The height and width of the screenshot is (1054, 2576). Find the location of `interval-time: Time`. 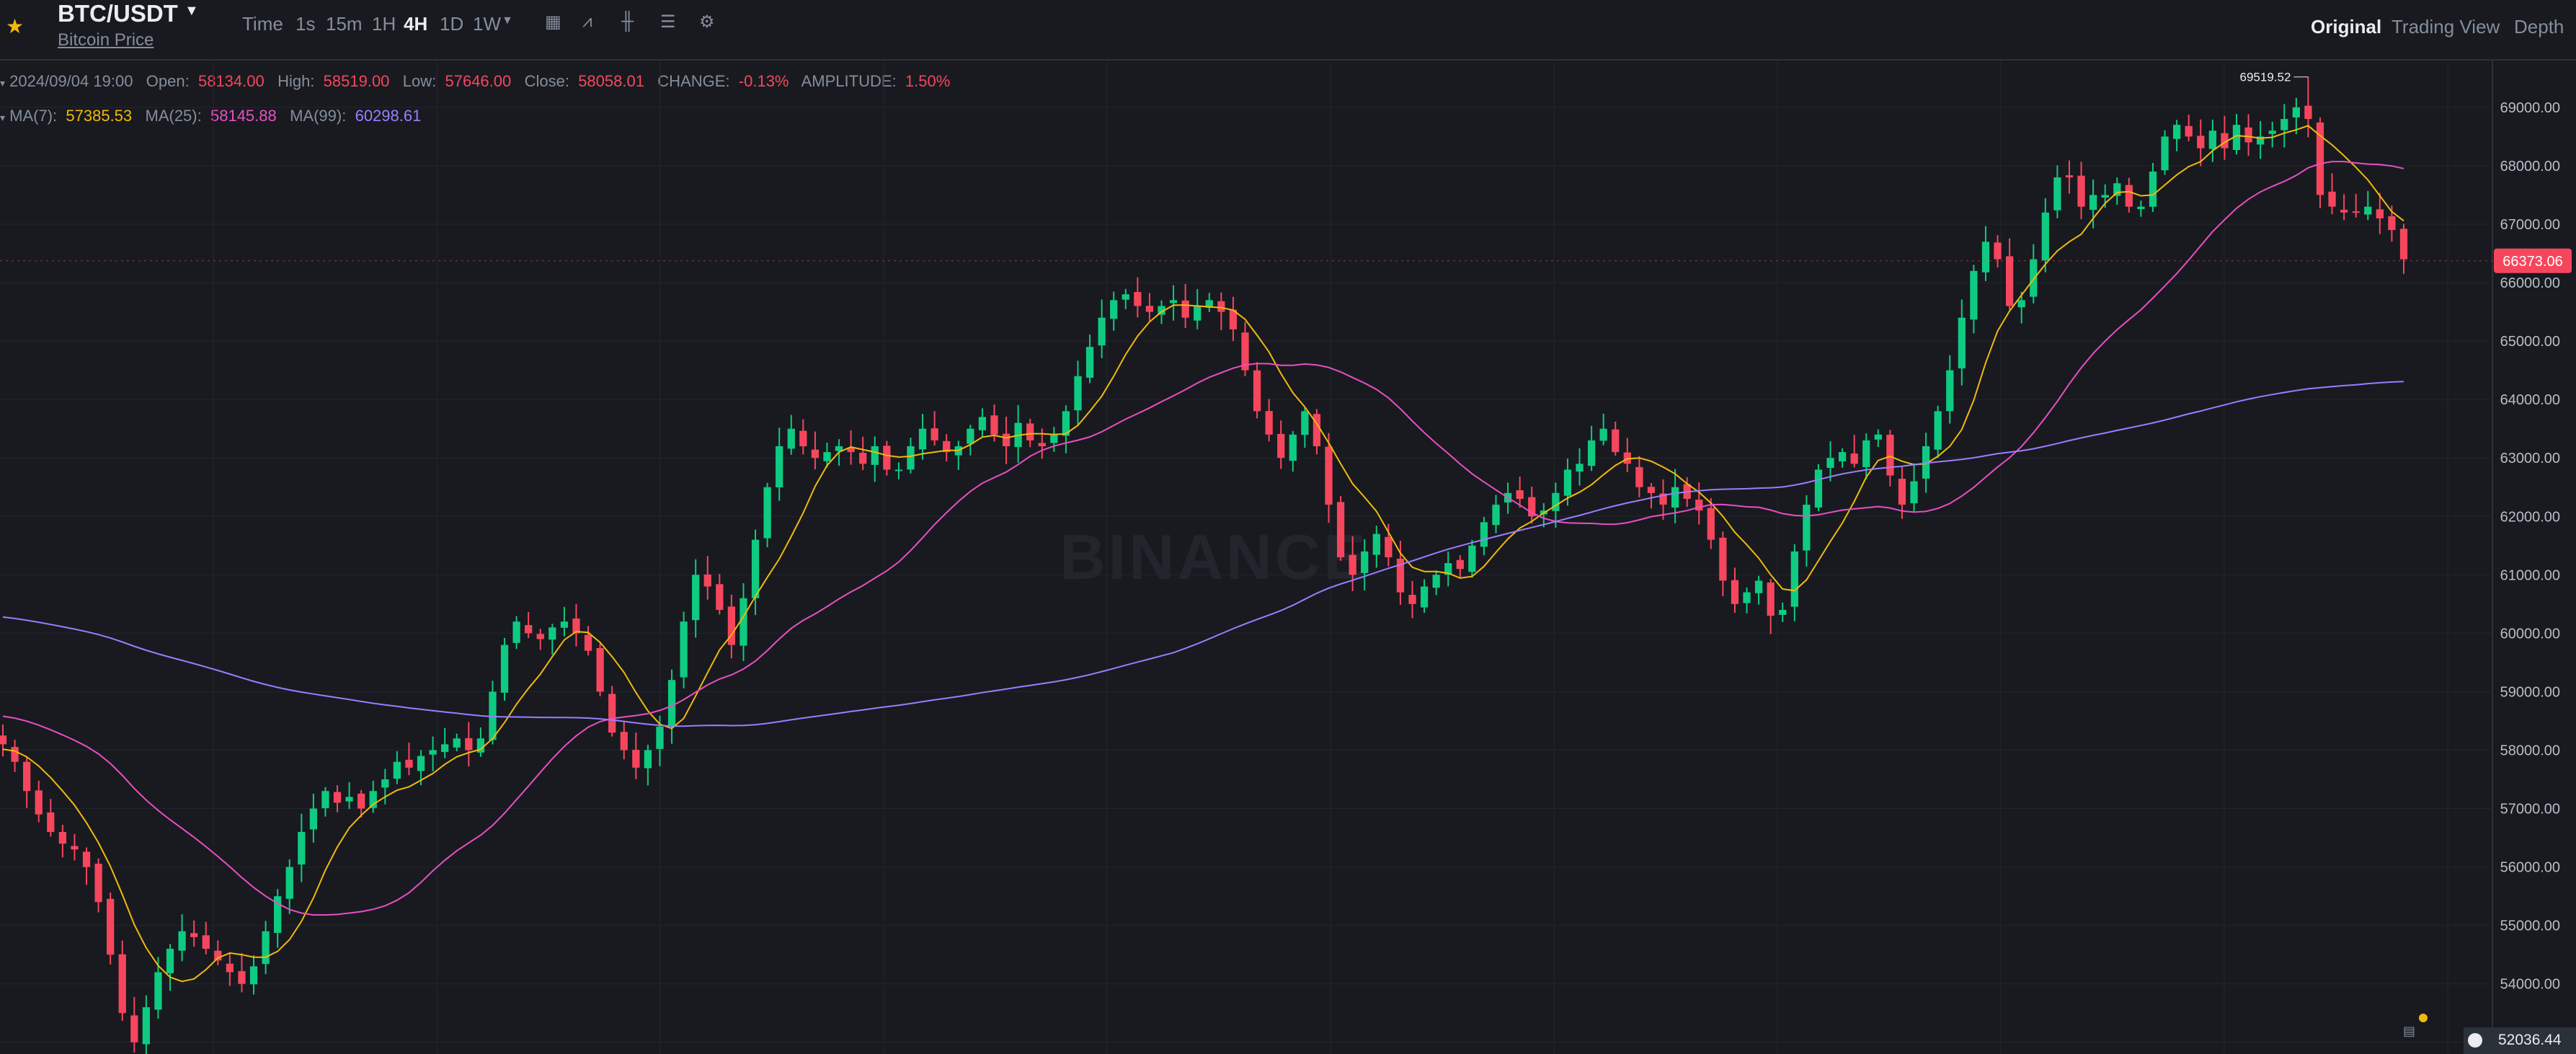

interval-time: Time is located at coordinates (262, 24).